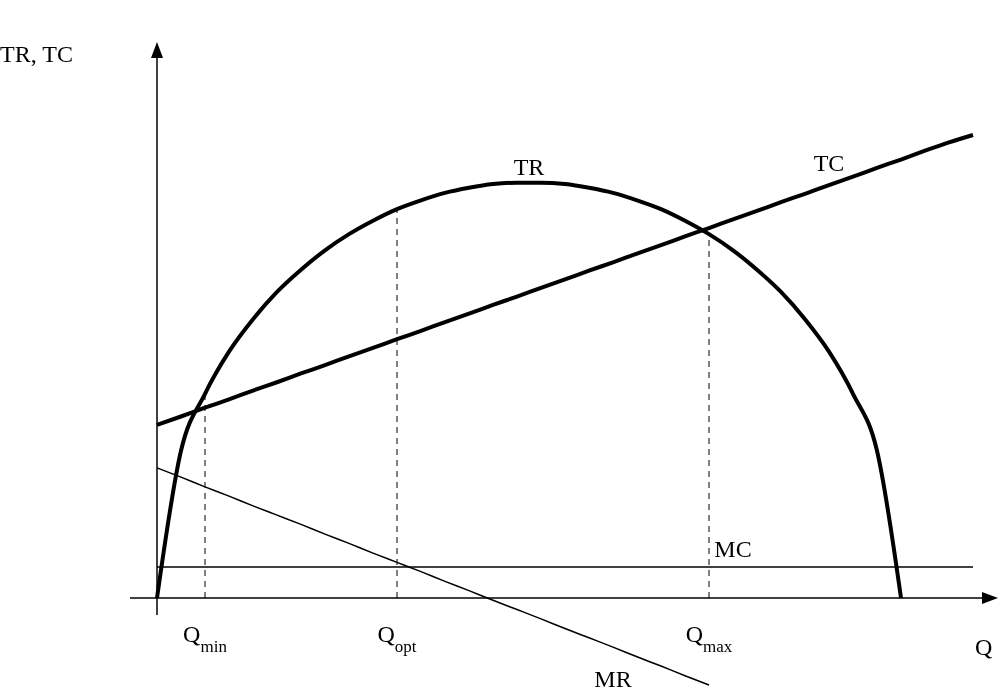 The height and width of the screenshot is (691, 1003). Describe the element at coordinates (397, 638) in the screenshot. I see `x-tick-label: Q$_{opt}$` at that location.